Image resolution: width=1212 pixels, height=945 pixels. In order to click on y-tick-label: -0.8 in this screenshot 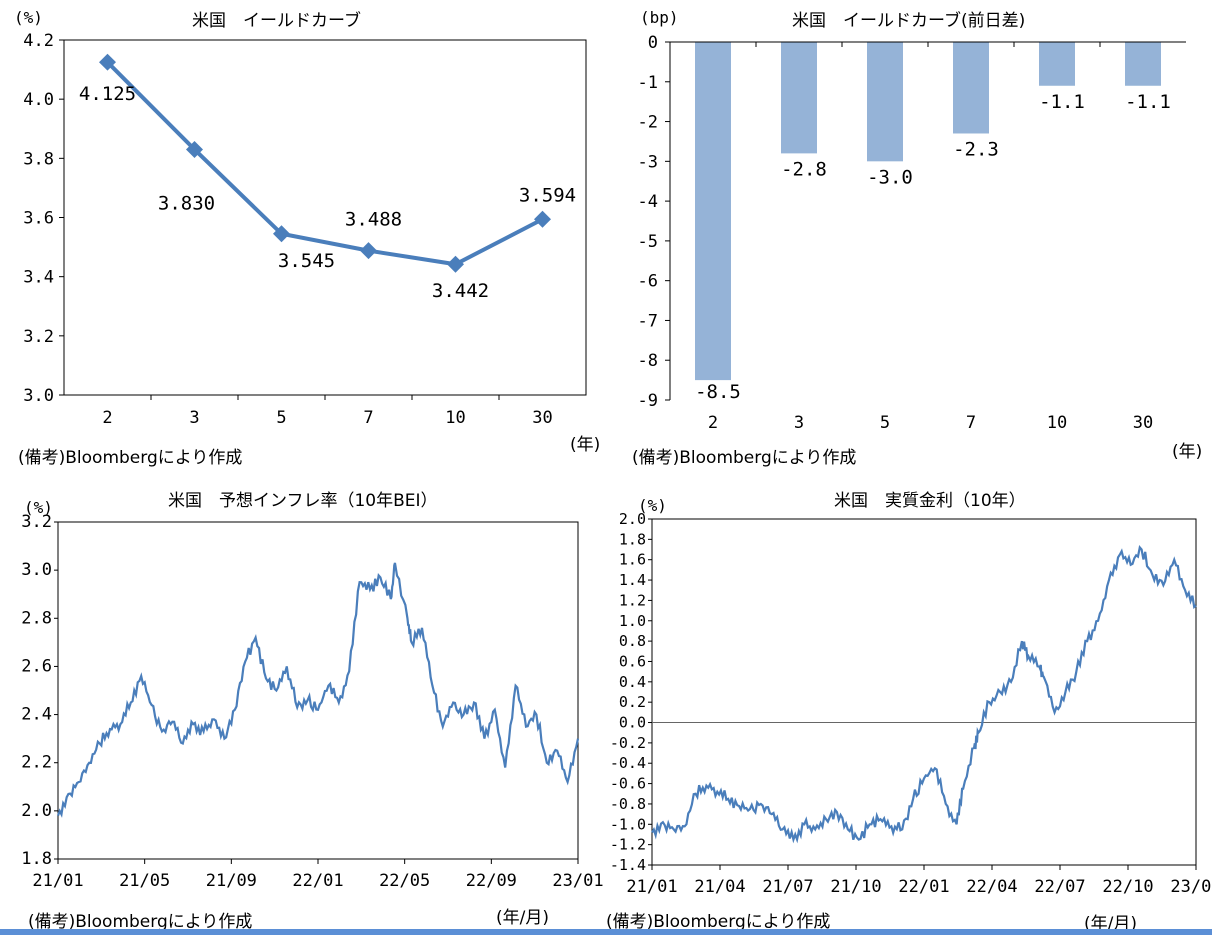, I will do `click(628, 804)`.